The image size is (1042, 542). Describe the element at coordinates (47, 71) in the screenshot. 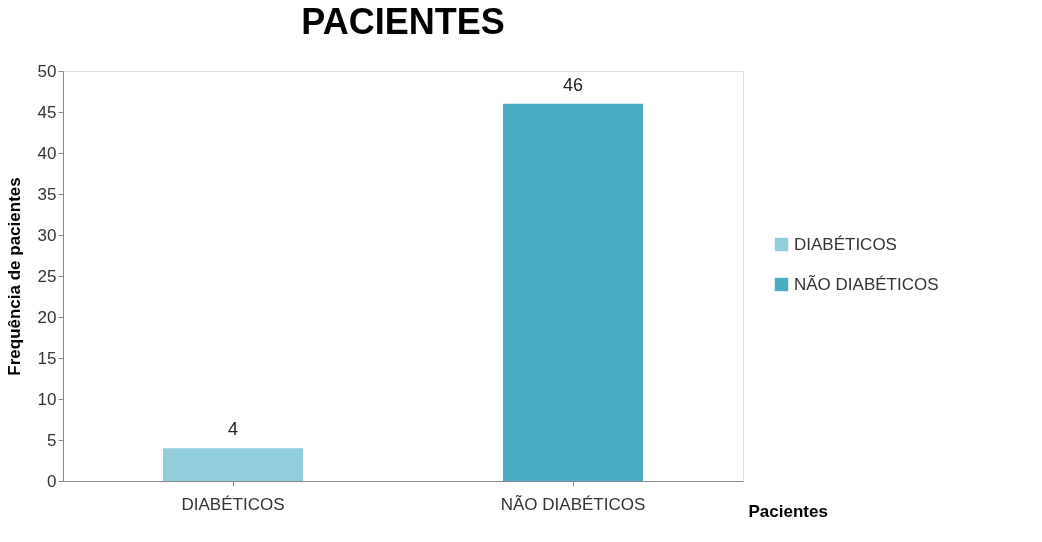

I see `y-tick-label: 50` at that location.